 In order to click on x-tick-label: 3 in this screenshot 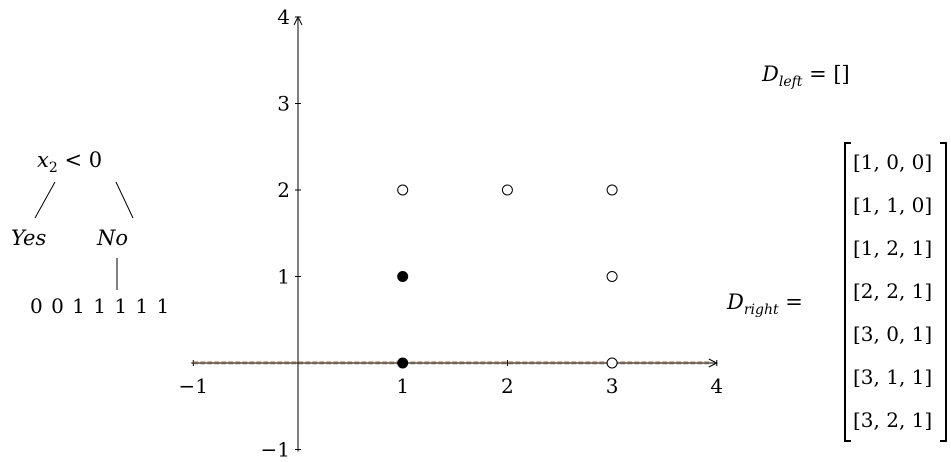, I will do `click(612, 386)`.